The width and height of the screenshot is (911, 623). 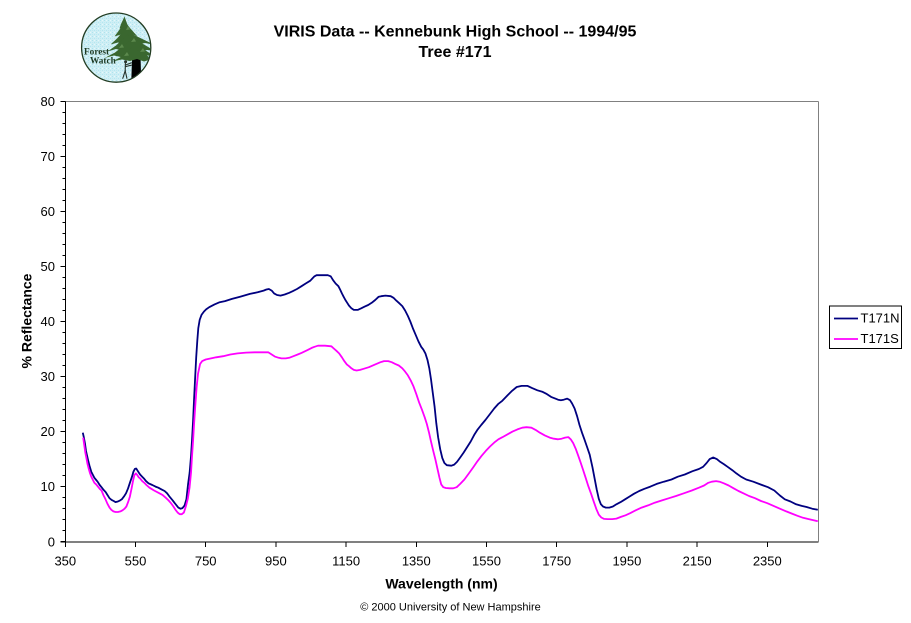 I want to click on svg-text:© 2000 University of New Hamps: © 2000 University of New Hampshire, so click(x=450, y=608).